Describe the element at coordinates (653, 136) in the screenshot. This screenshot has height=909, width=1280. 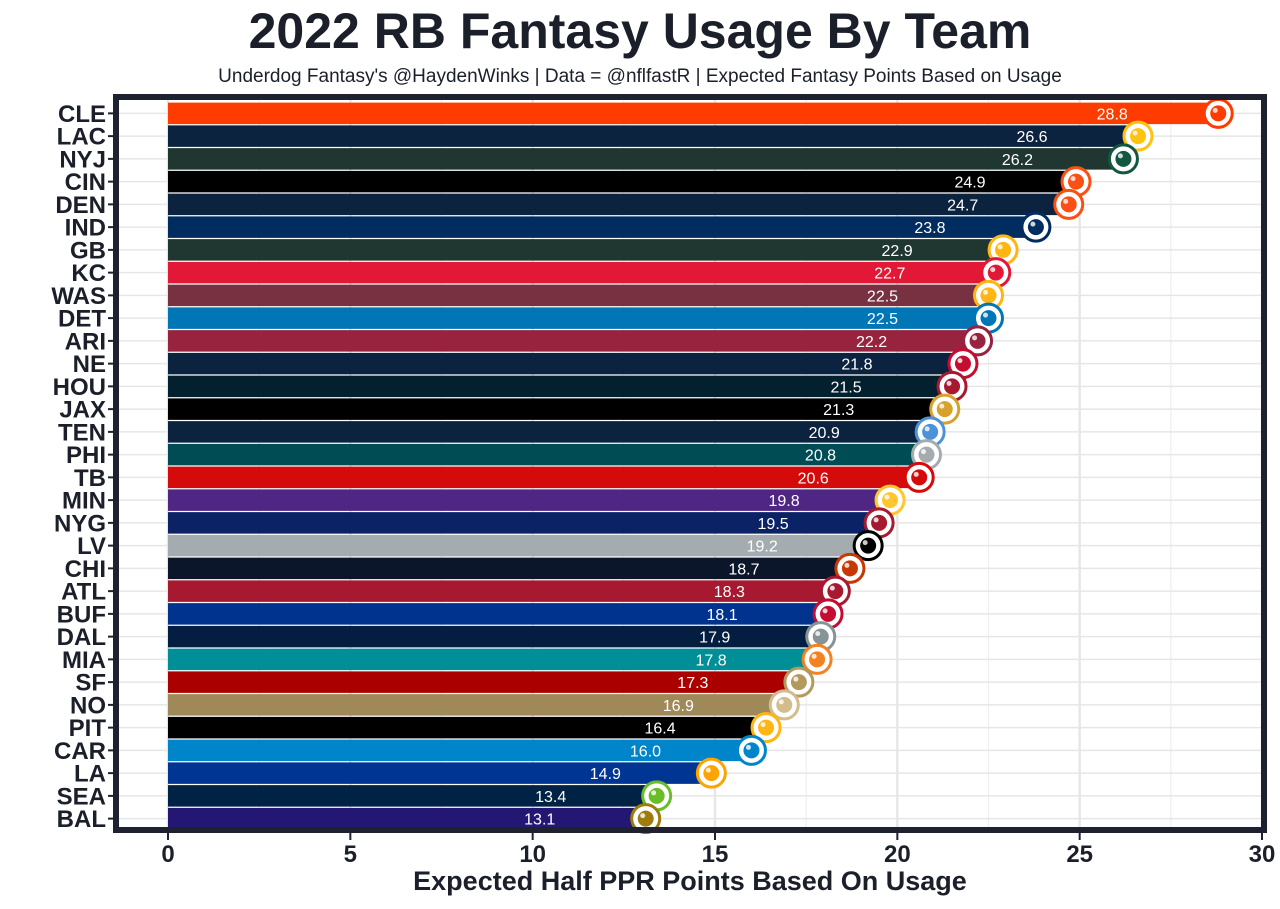
I see `bar-lac` at that location.